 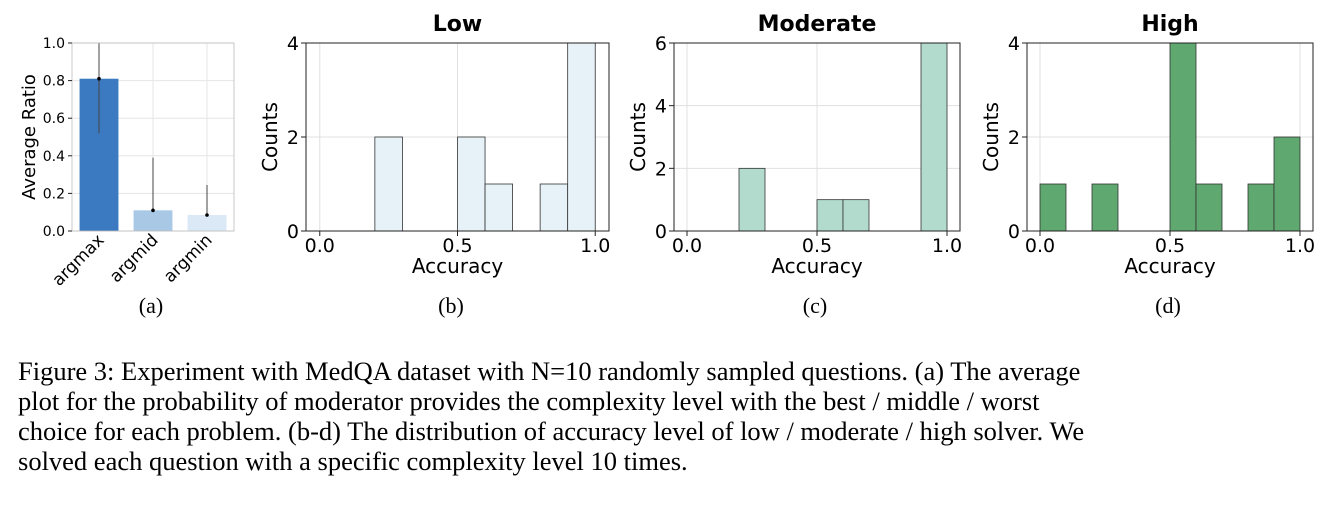 What do you see at coordinates (153, 220) in the screenshot?
I see `bar-argmid` at bounding box center [153, 220].